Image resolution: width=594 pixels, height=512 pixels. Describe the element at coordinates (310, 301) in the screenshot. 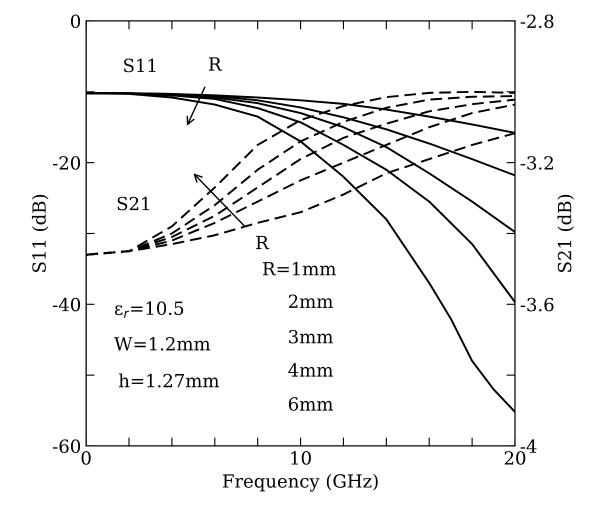

I see `annotation: 2mm` at that location.